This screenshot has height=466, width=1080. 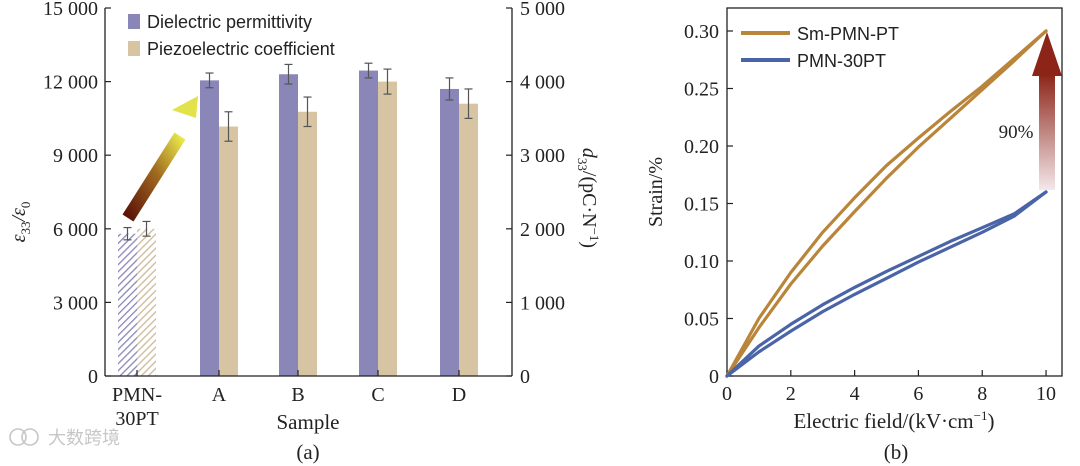 I want to click on a-y2label: d33/(pC·N−1), so click(x=588, y=198).